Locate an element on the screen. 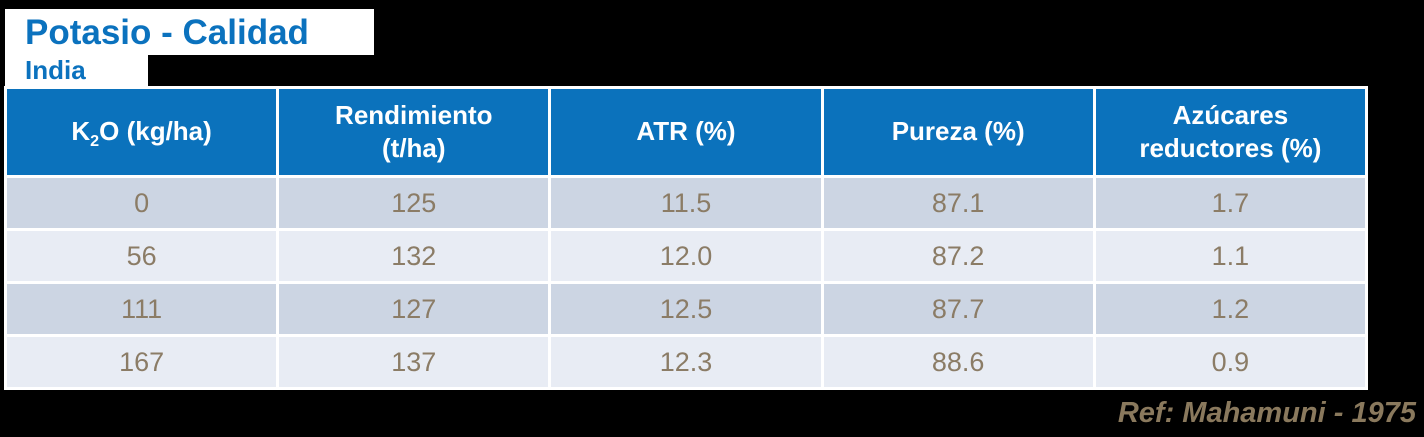 This screenshot has height=437, width=1424. table-row: 56 132 12.0 87.2 1.1 is located at coordinates (686, 256).